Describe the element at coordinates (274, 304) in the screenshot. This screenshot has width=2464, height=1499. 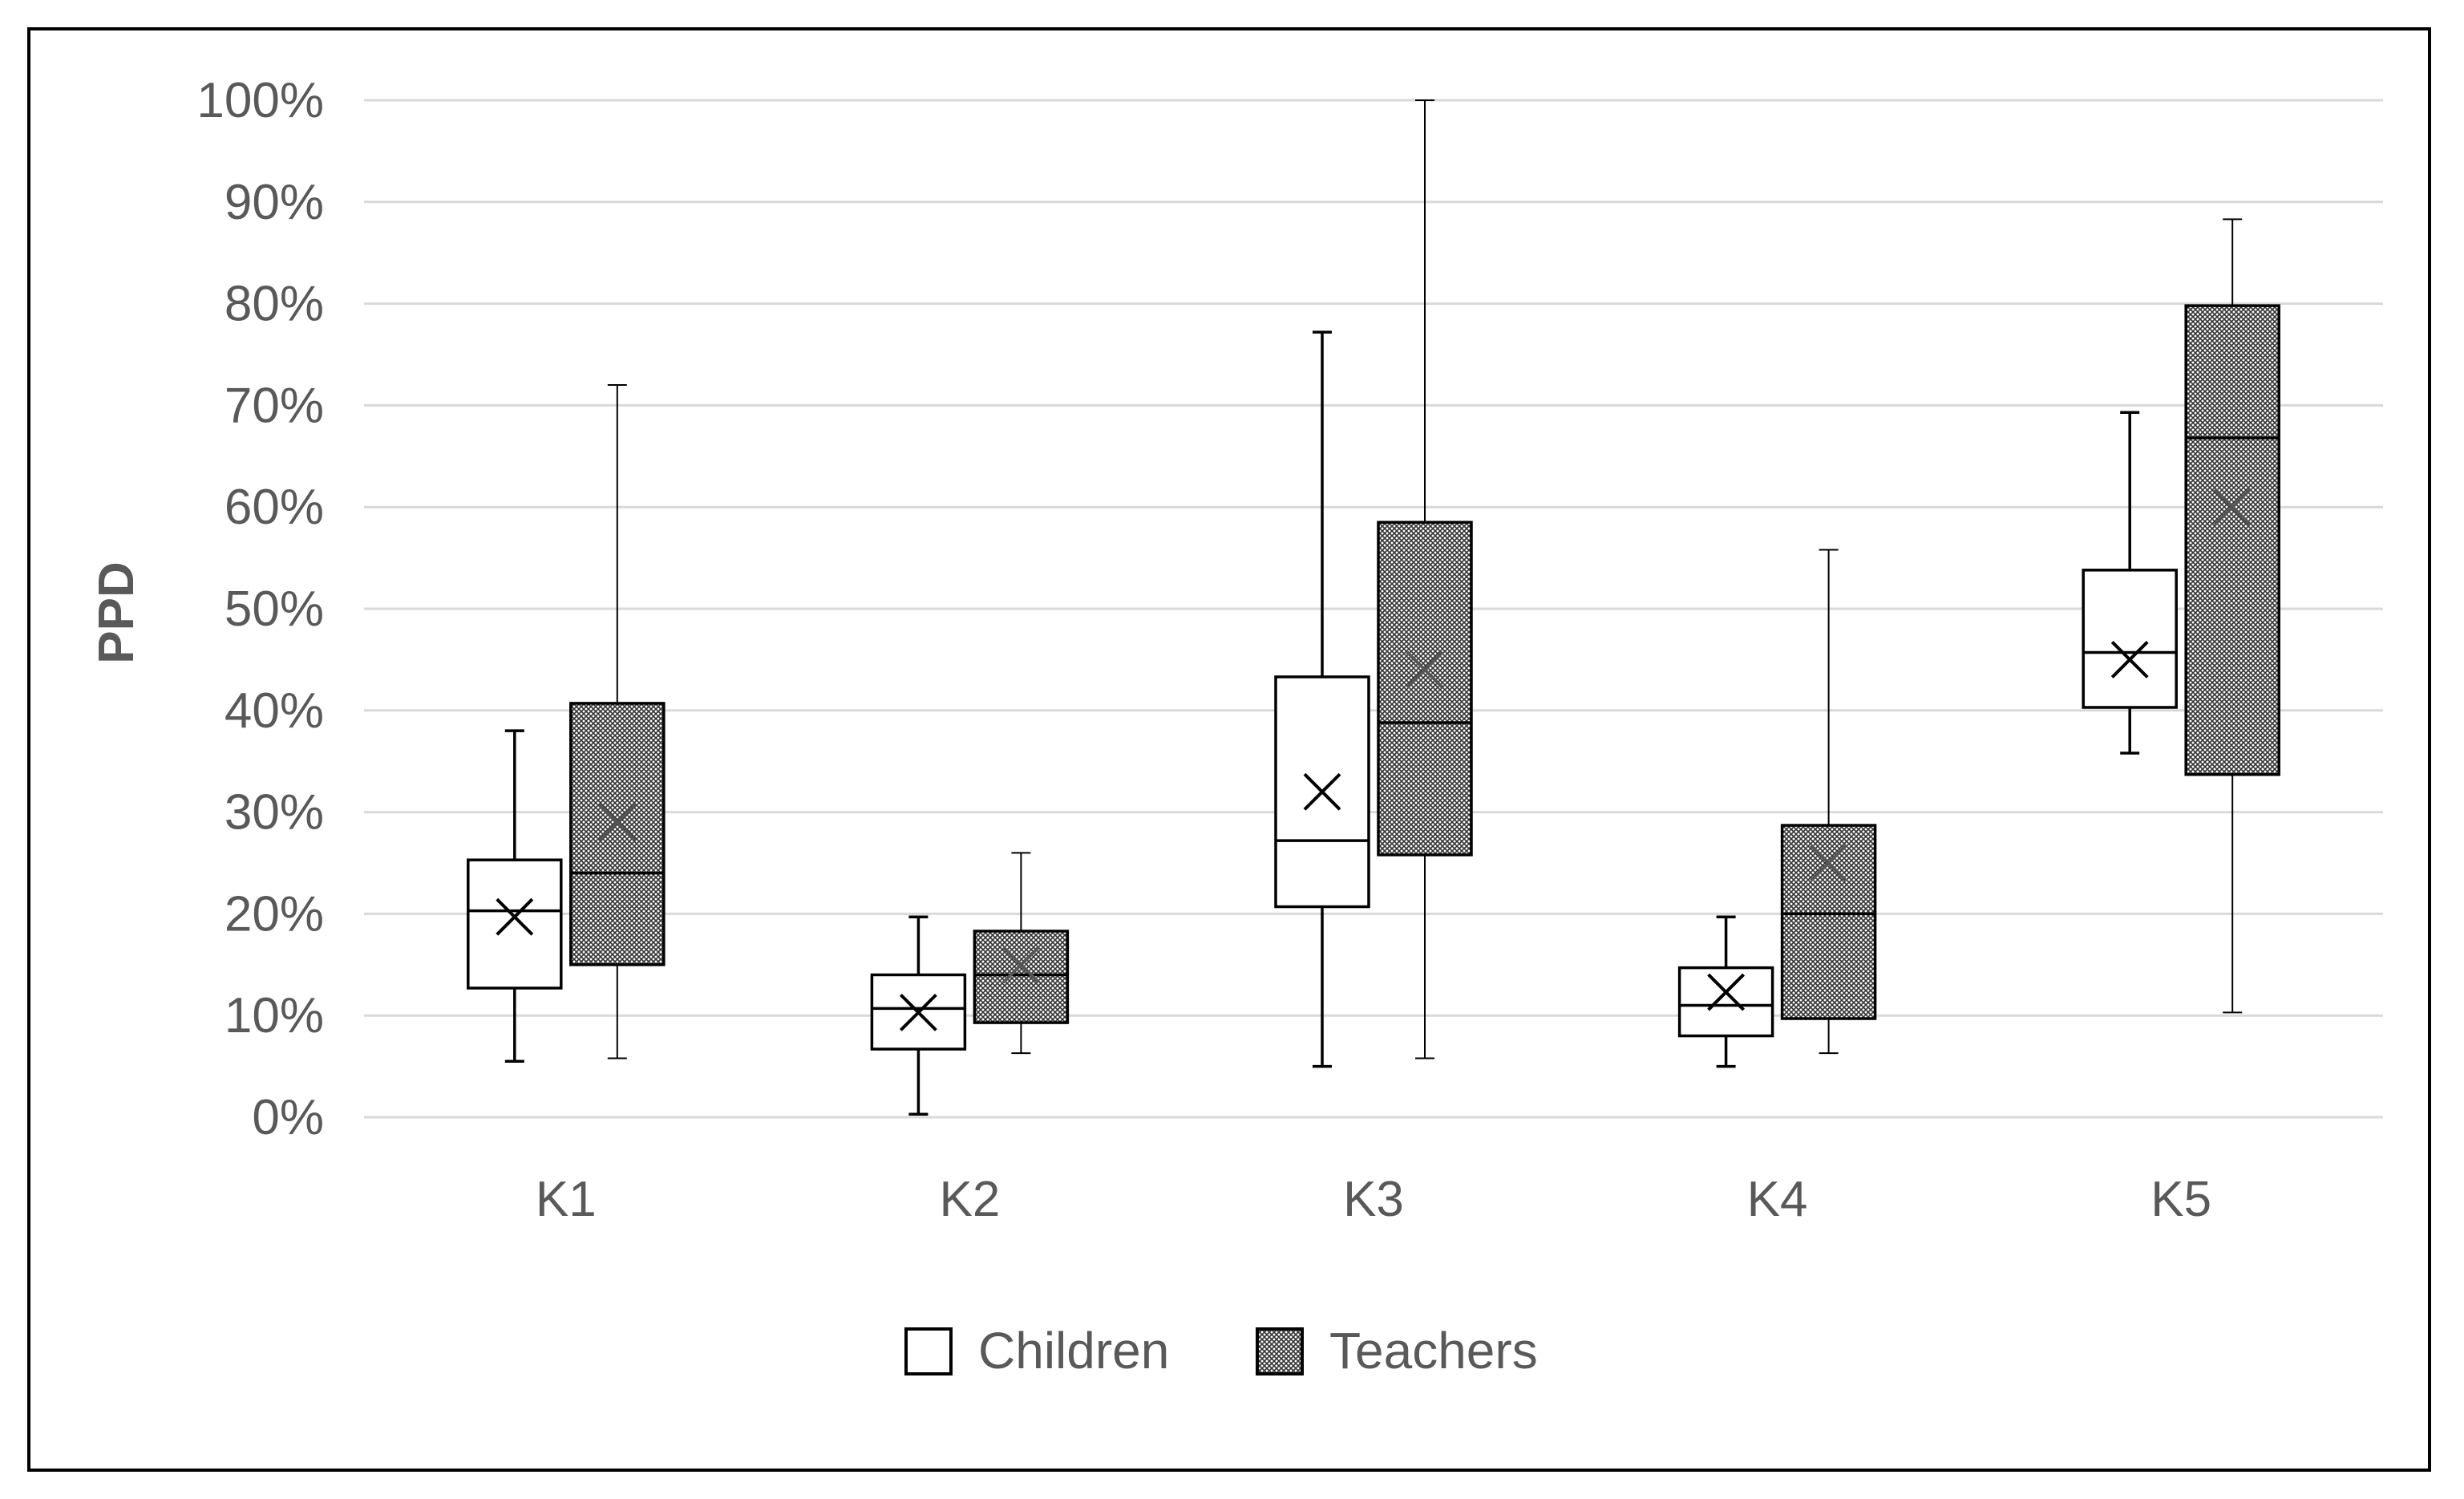
I see `y-tick-label: 80%` at that location.